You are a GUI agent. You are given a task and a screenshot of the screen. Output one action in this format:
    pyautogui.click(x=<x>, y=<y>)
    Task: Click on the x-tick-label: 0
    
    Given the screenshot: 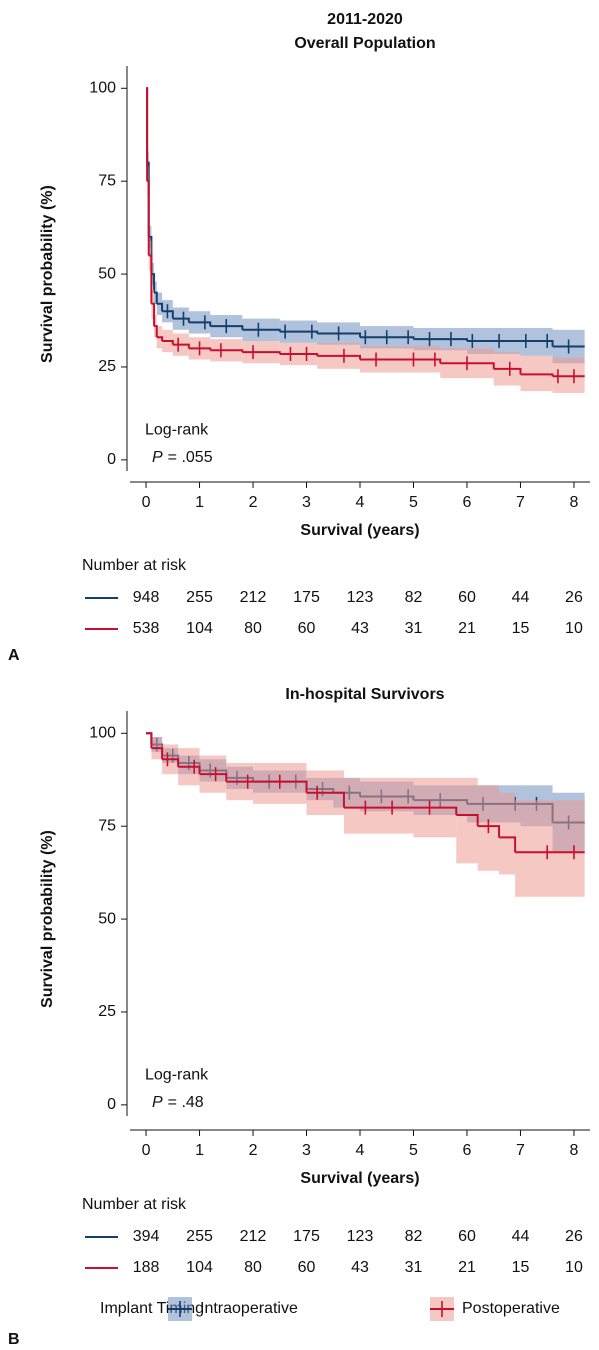 What is the action you would take?
    pyautogui.click(x=146, y=1150)
    